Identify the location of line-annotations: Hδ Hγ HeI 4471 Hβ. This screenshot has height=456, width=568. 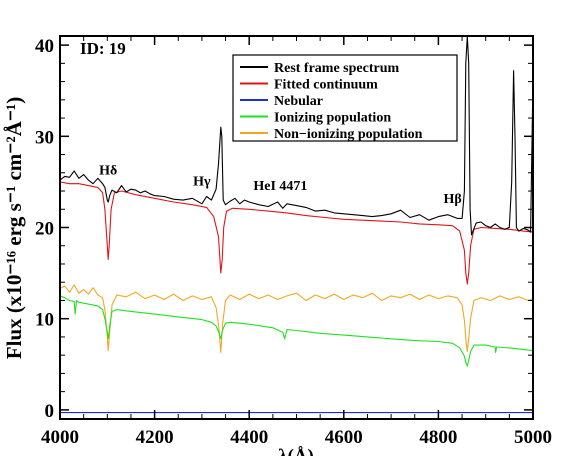
(280, 185).